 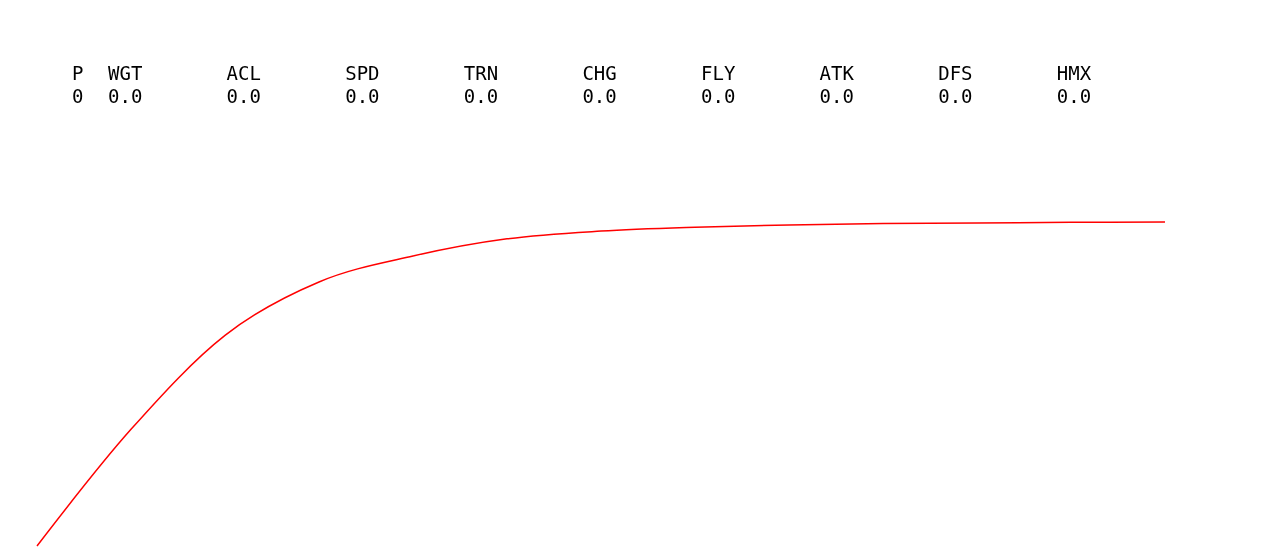 What do you see at coordinates (718, 73) in the screenshot?
I see `text: FLY` at bounding box center [718, 73].